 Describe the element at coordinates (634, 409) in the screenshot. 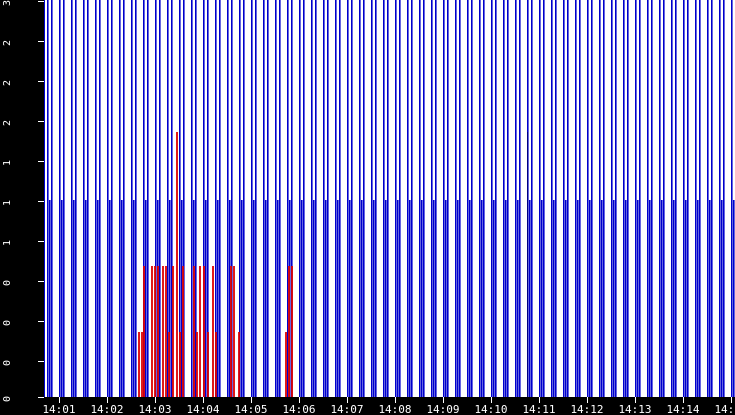

I see `x-tick-label: 14:13` at that location.